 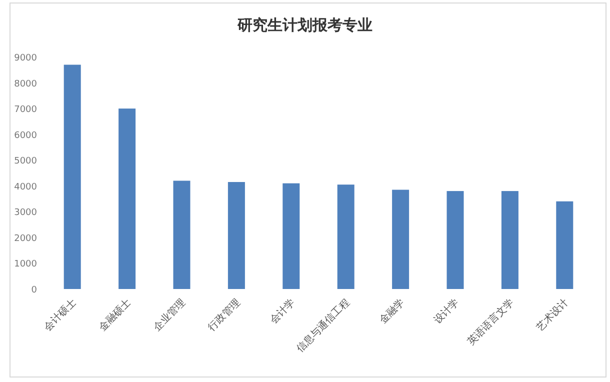 I want to click on x-tick-label: 会计硕士, so click(x=60, y=315).